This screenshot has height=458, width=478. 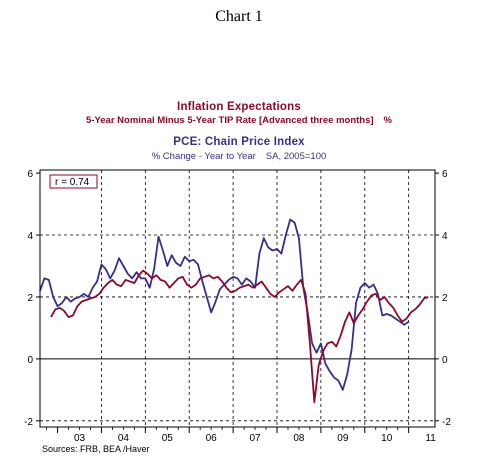 I want to click on annotation-box, so click(x=73, y=181).